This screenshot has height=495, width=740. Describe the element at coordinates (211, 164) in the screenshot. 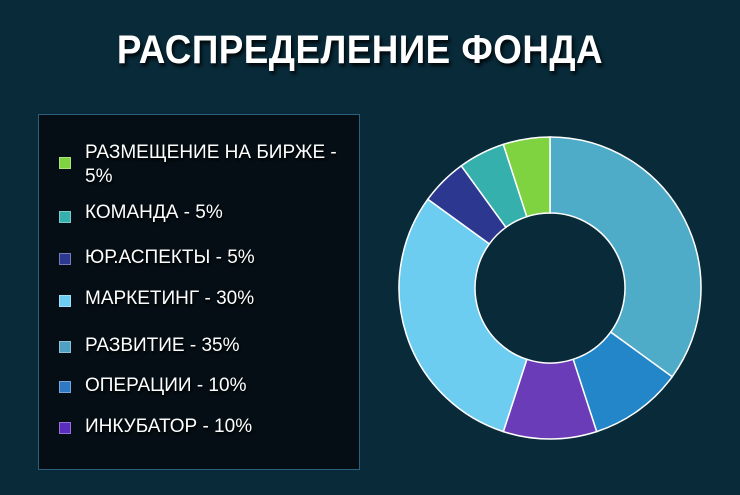

I see `legend-label: РАЗМЕЩЕНИЕ НА БИРЖЕ - 5%` at that location.